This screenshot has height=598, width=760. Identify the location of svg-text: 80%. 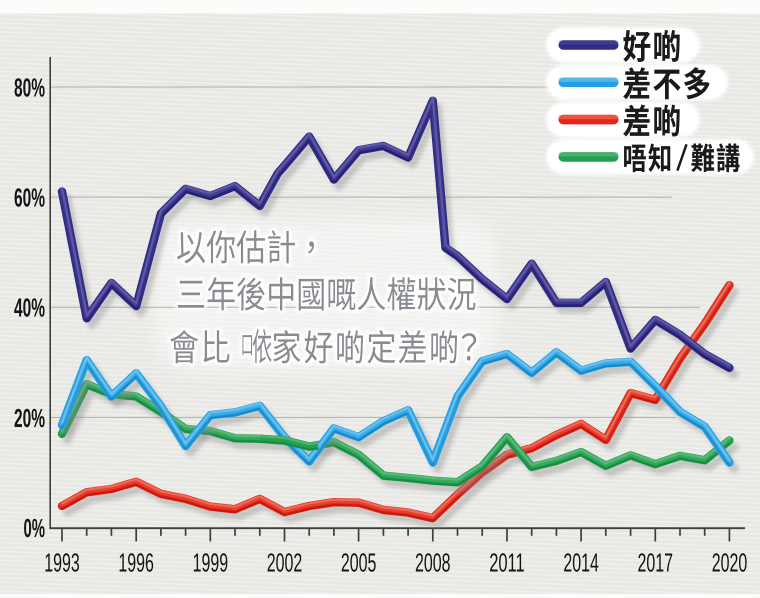
(29, 87).